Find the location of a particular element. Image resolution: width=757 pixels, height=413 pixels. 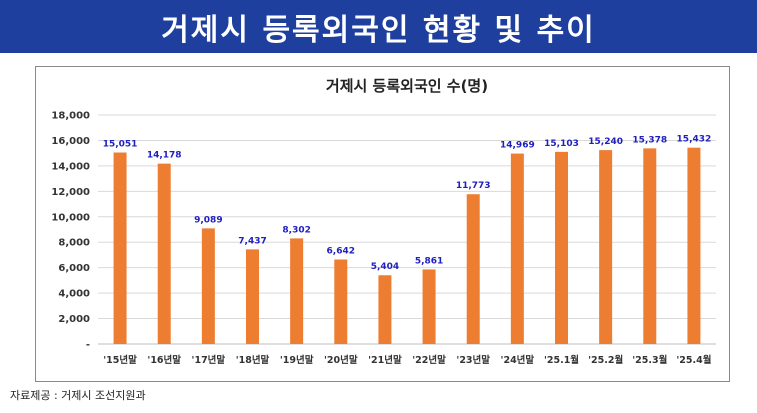

x-tick-label: '22년말 is located at coordinates (429, 360).